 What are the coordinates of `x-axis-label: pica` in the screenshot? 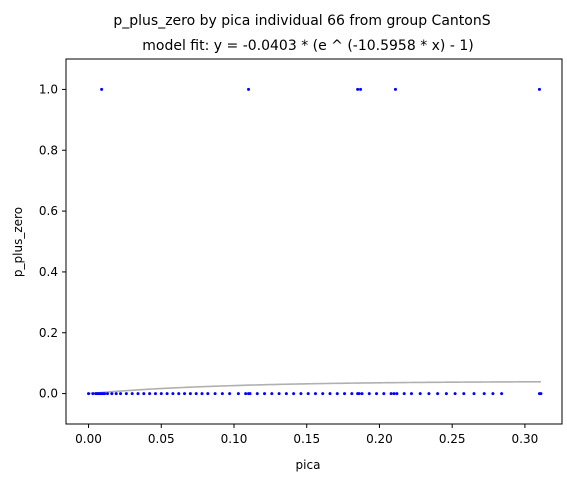 It's located at (308, 465).